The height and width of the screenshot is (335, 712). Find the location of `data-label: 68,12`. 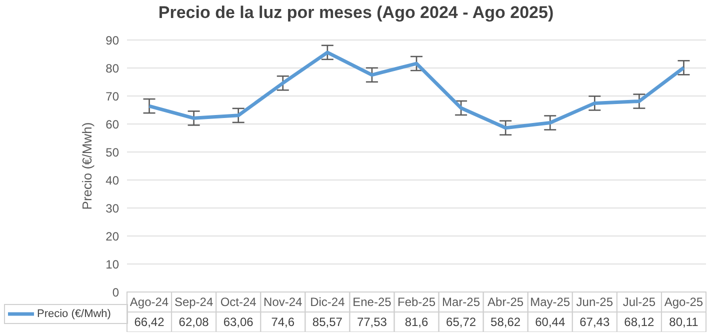

data-label: 68,12 is located at coordinates (639, 322).